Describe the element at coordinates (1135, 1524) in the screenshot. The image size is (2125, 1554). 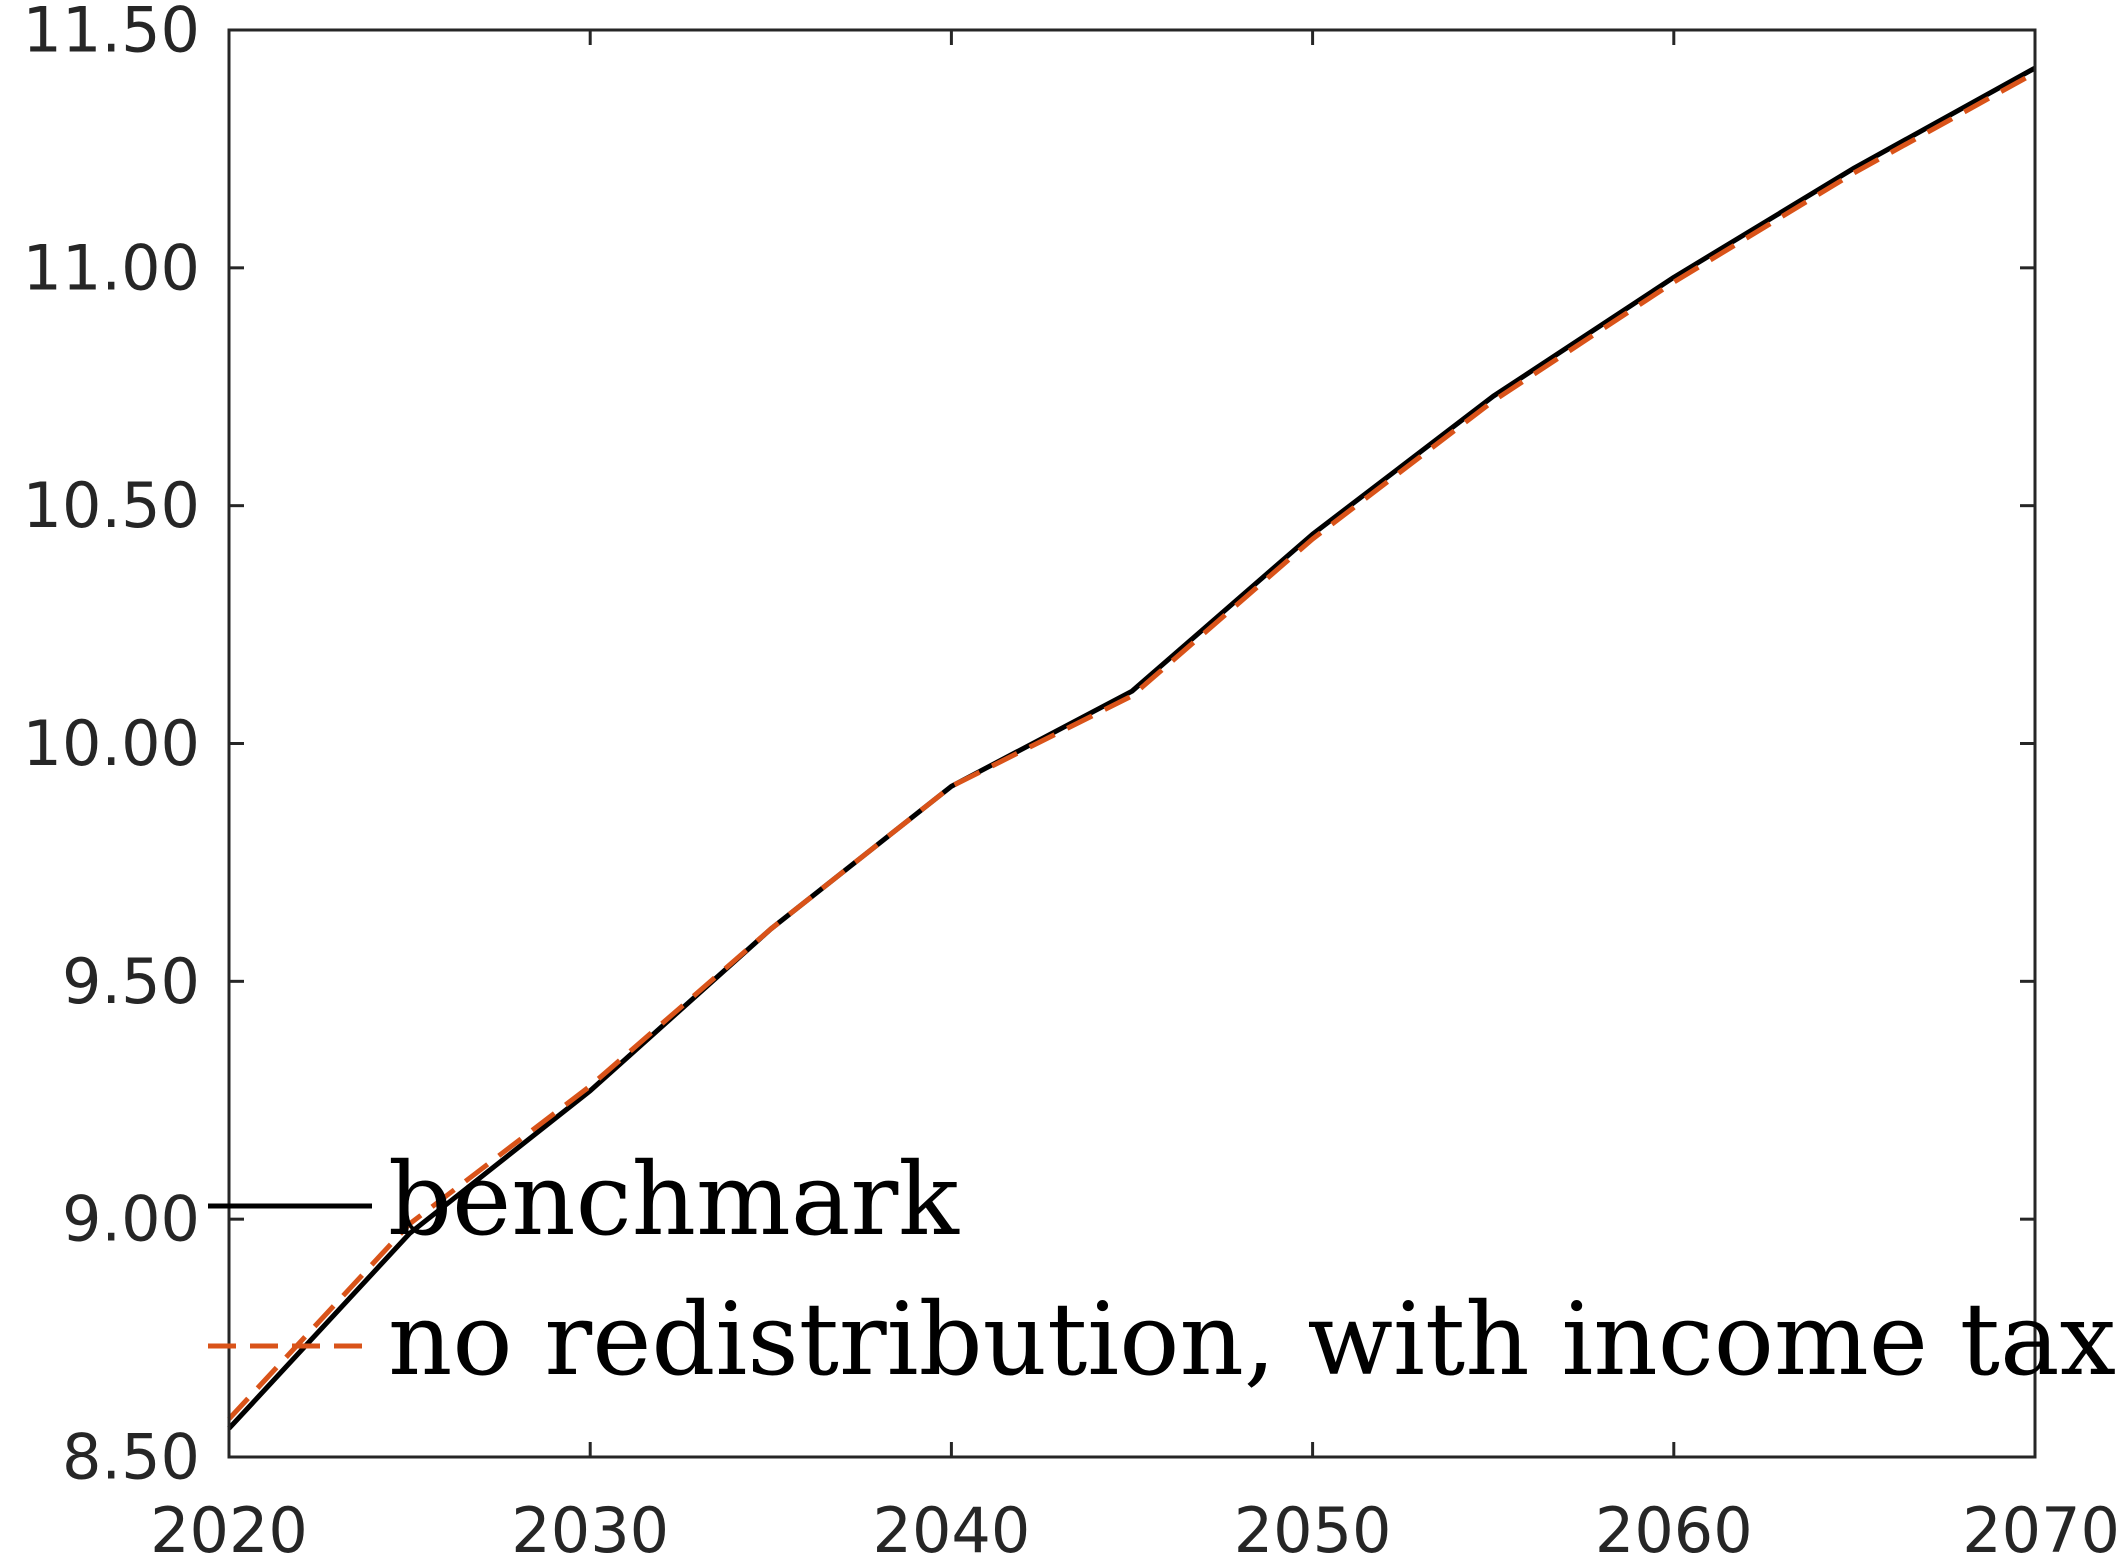
I see `x-tick-labels: 2020 2030 2040 2050 2060 2070` at that location.